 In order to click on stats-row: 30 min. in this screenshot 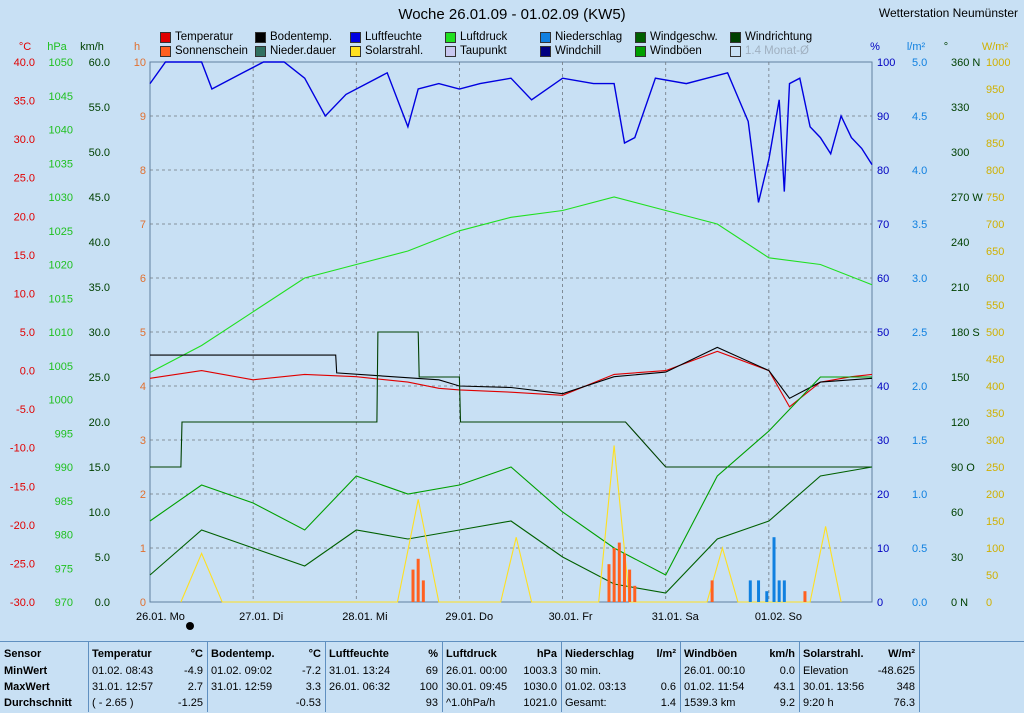, I will do `click(620, 673)`.